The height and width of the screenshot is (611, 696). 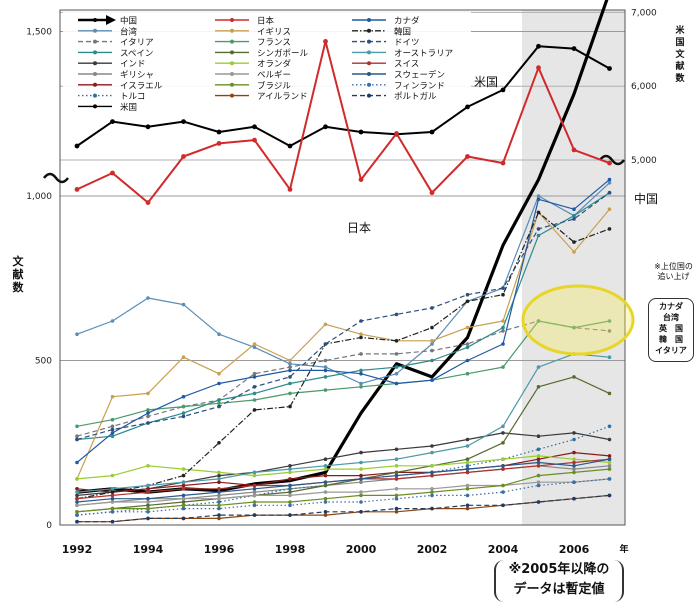 What do you see at coordinates (402, 31) in the screenshot?
I see `legend-label: 韓国` at bounding box center [402, 31].